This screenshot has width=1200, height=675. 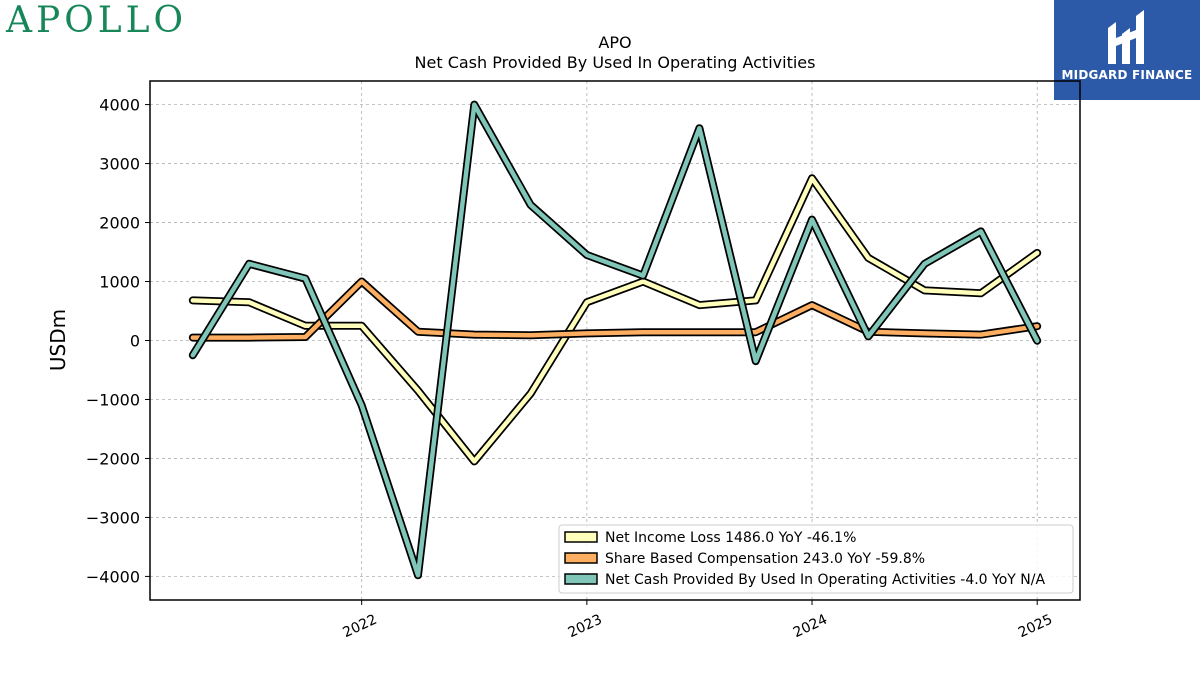 What do you see at coordinates (135, 341) in the screenshot?
I see `y-tick-label: 0` at bounding box center [135, 341].